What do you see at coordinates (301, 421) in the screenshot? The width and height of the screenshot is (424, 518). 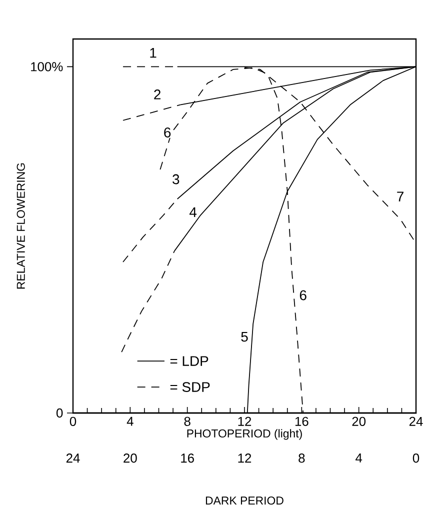 I see `x-tick-label: 16` at bounding box center [301, 421].